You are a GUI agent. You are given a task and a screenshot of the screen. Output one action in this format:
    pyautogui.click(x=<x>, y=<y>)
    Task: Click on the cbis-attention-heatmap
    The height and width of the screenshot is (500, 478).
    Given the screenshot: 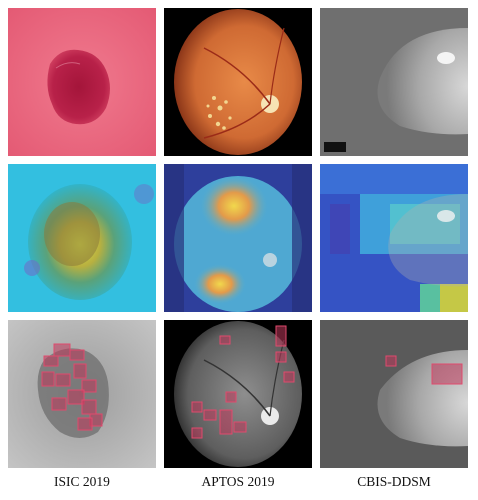 What is the action you would take?
    pyautogui.click(x=394, y=238)
    